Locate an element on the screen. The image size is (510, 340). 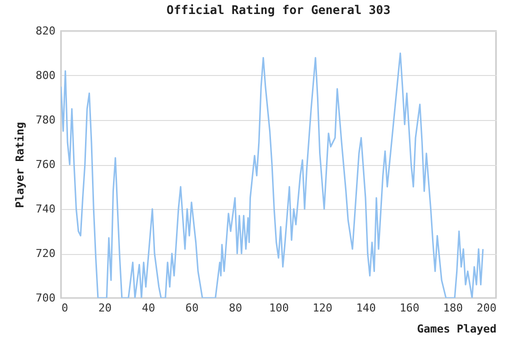
y-axis-title: Player Rating is located at coordinates (20, 165).